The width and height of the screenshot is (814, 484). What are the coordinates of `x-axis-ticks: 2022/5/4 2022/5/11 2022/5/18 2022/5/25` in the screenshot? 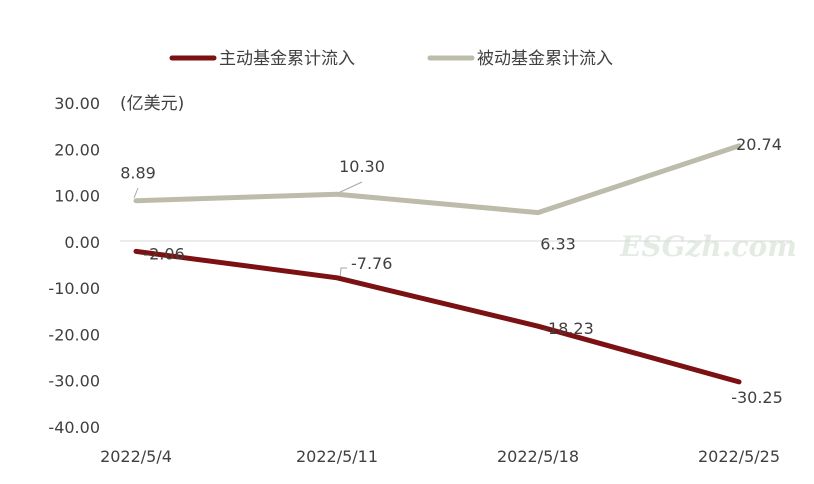 It's located at (440, 456).